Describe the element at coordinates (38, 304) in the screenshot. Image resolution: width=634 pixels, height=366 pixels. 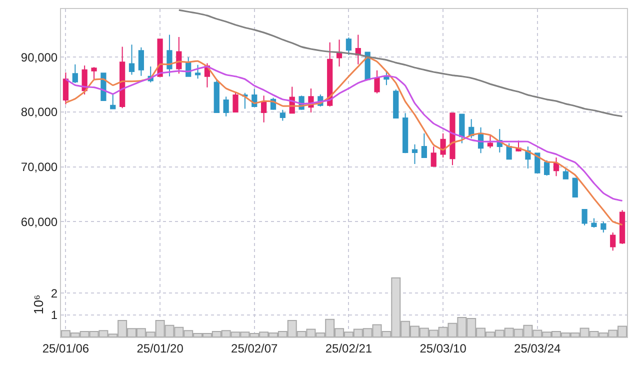
I see `y-axis-title: 10⁶` at that location.